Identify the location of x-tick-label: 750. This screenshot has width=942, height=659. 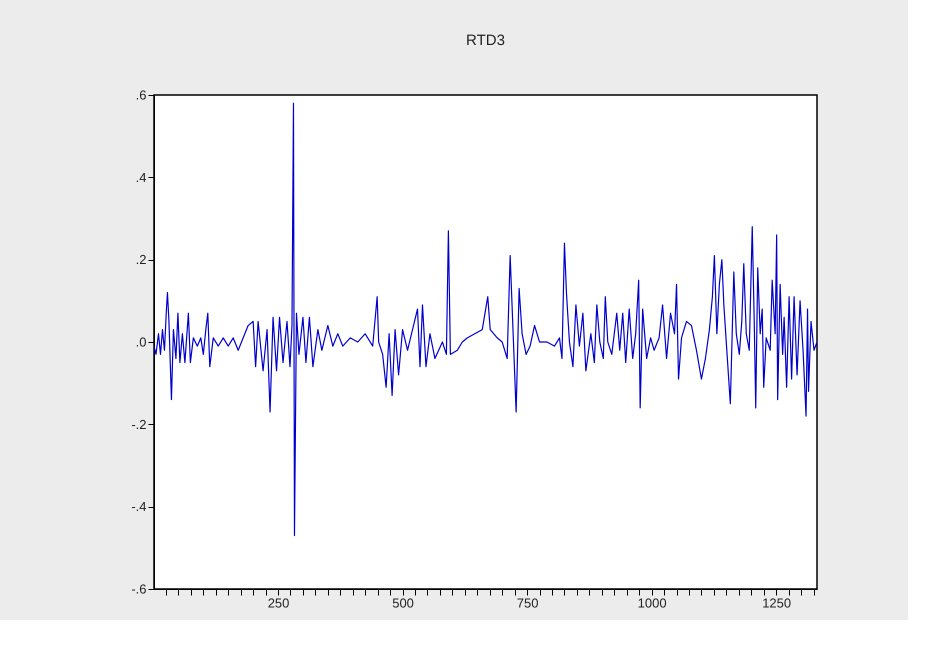
(527, 603).